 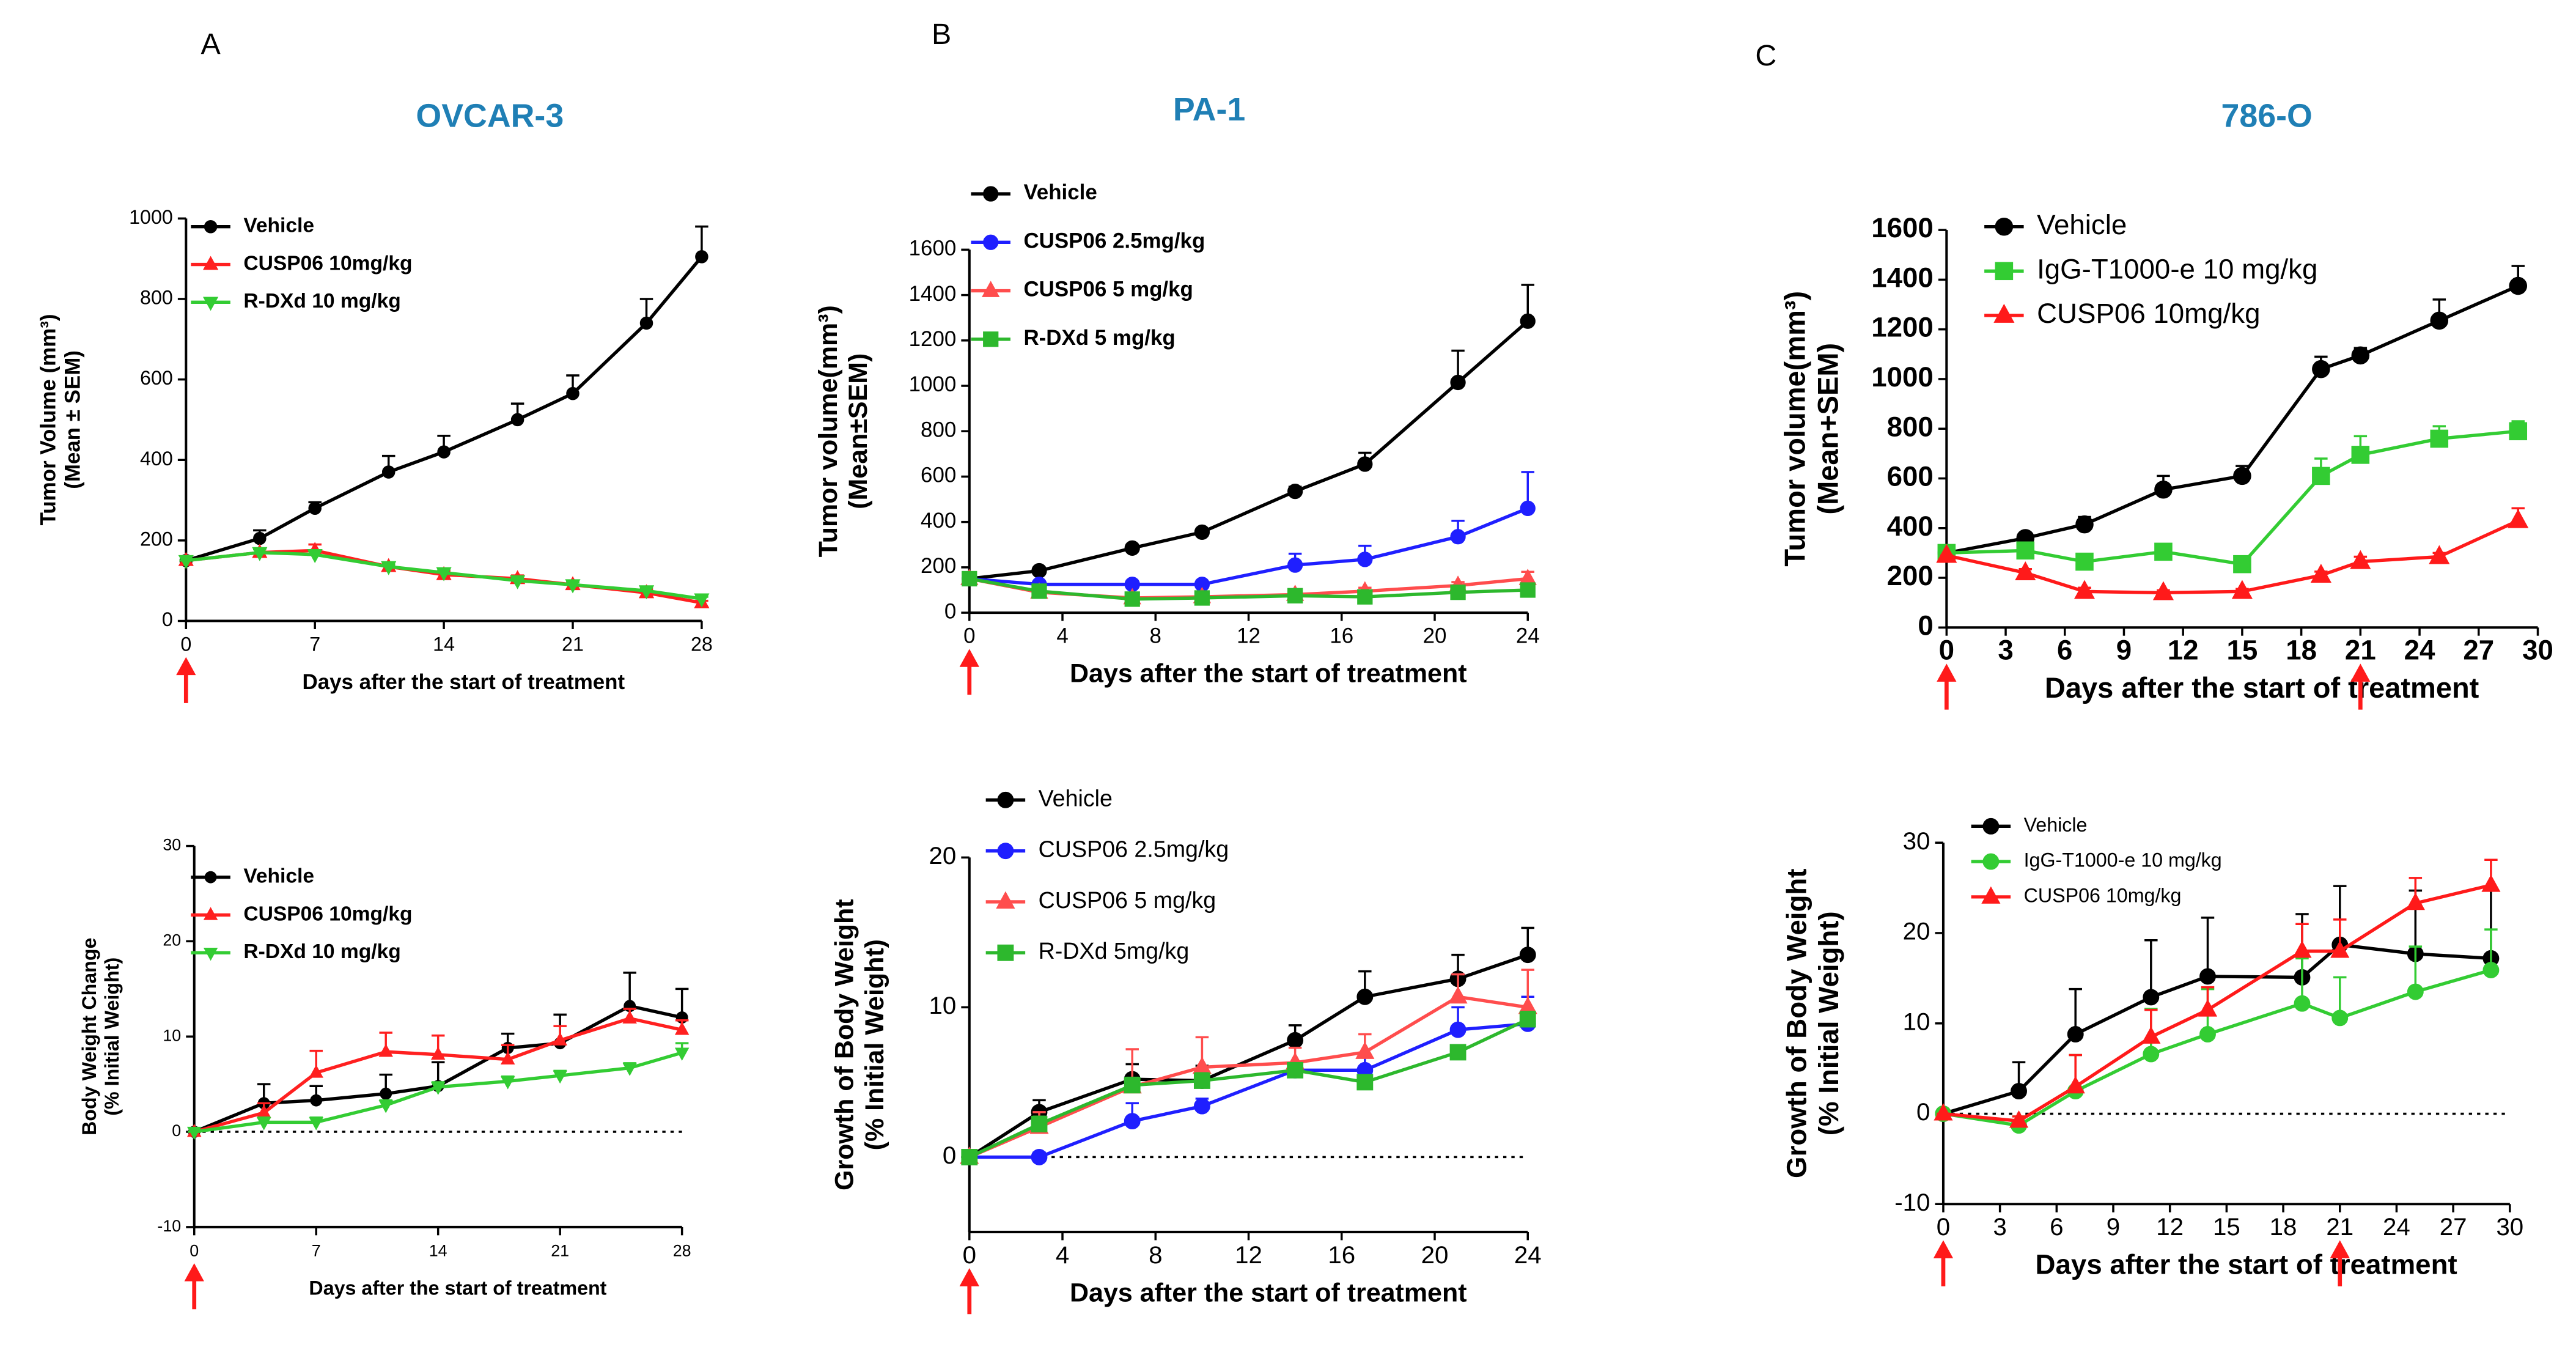 I want to click on chart-title: PA-1, so click(x=1209, y=109).